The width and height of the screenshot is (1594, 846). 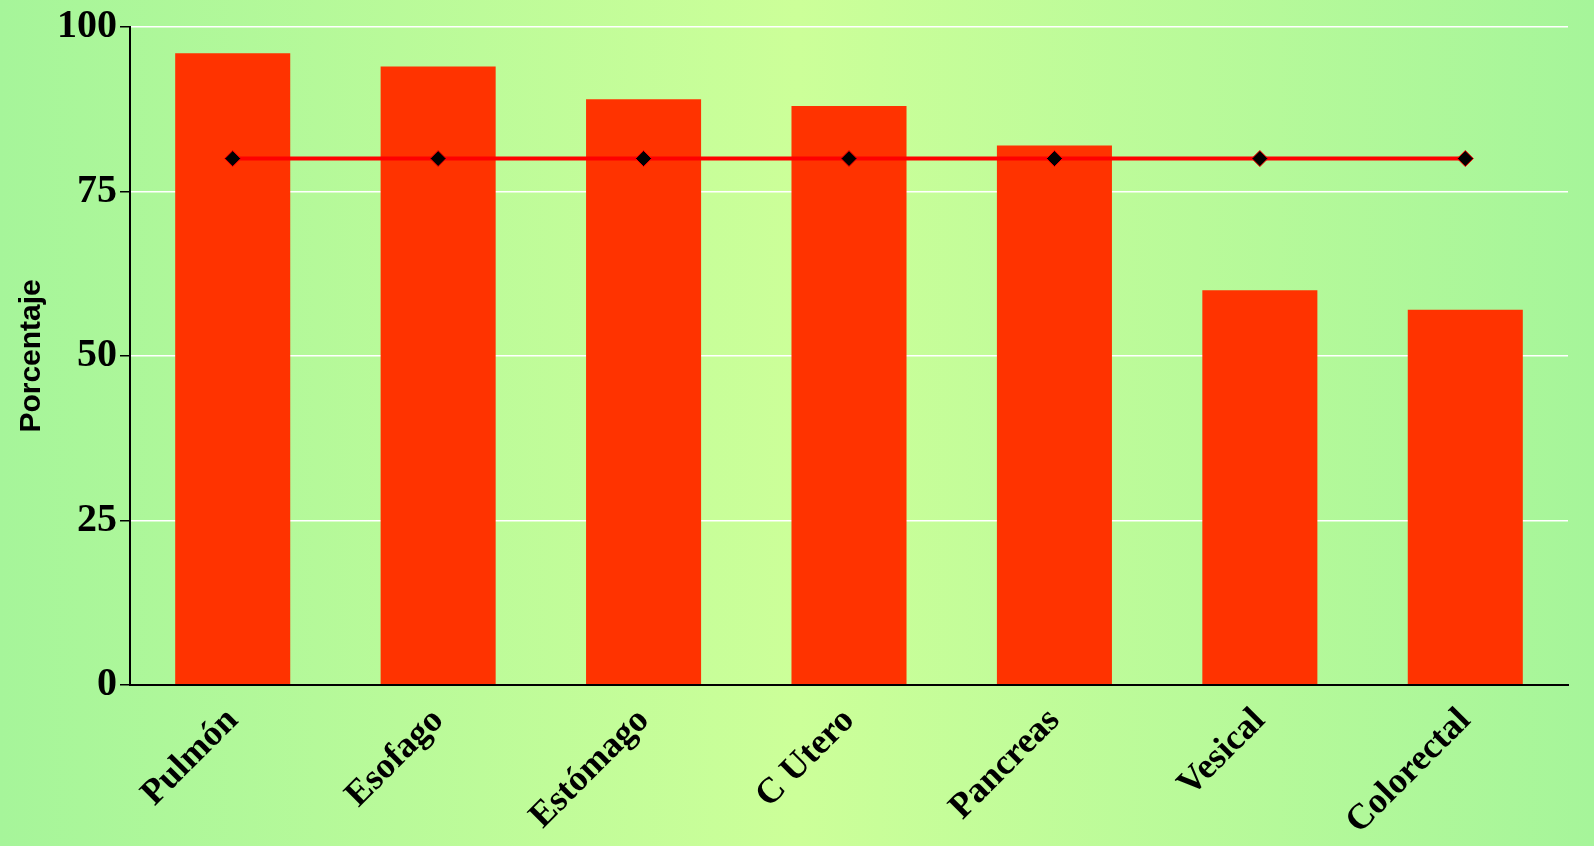 I want to click on y-tick-label: 50, so click(x=97, y=353).